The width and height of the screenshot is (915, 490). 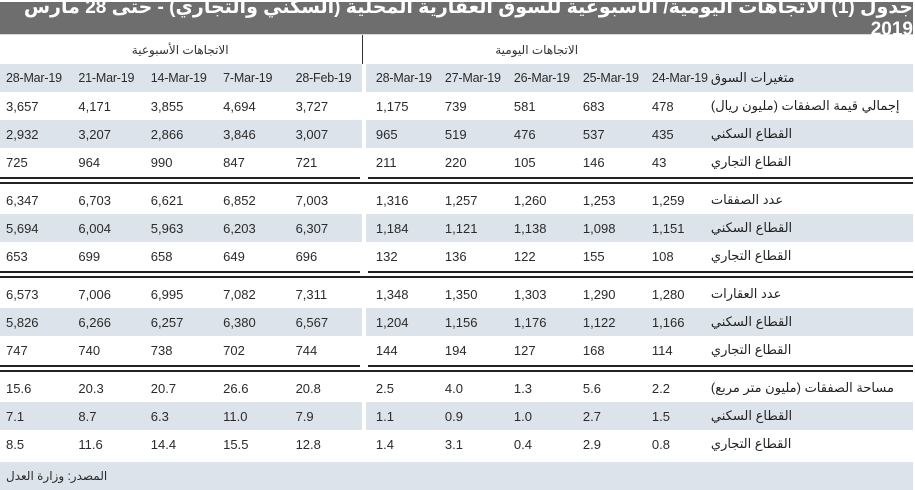 What do you see at coordinates (392, 200) in the screenshot?
I see `daily-value-cell: 1,316` at bounding box center [392, 200].